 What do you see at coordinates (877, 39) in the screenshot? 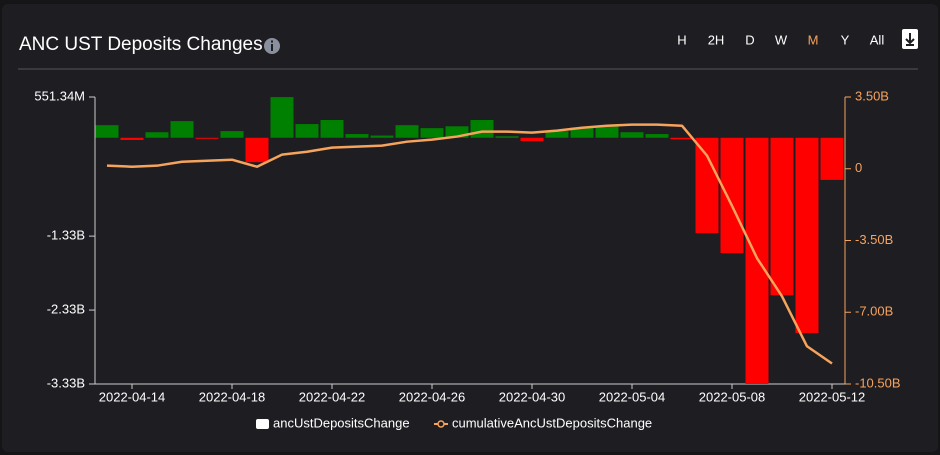
I see `range-button: All` at bounding box center [877, 39].